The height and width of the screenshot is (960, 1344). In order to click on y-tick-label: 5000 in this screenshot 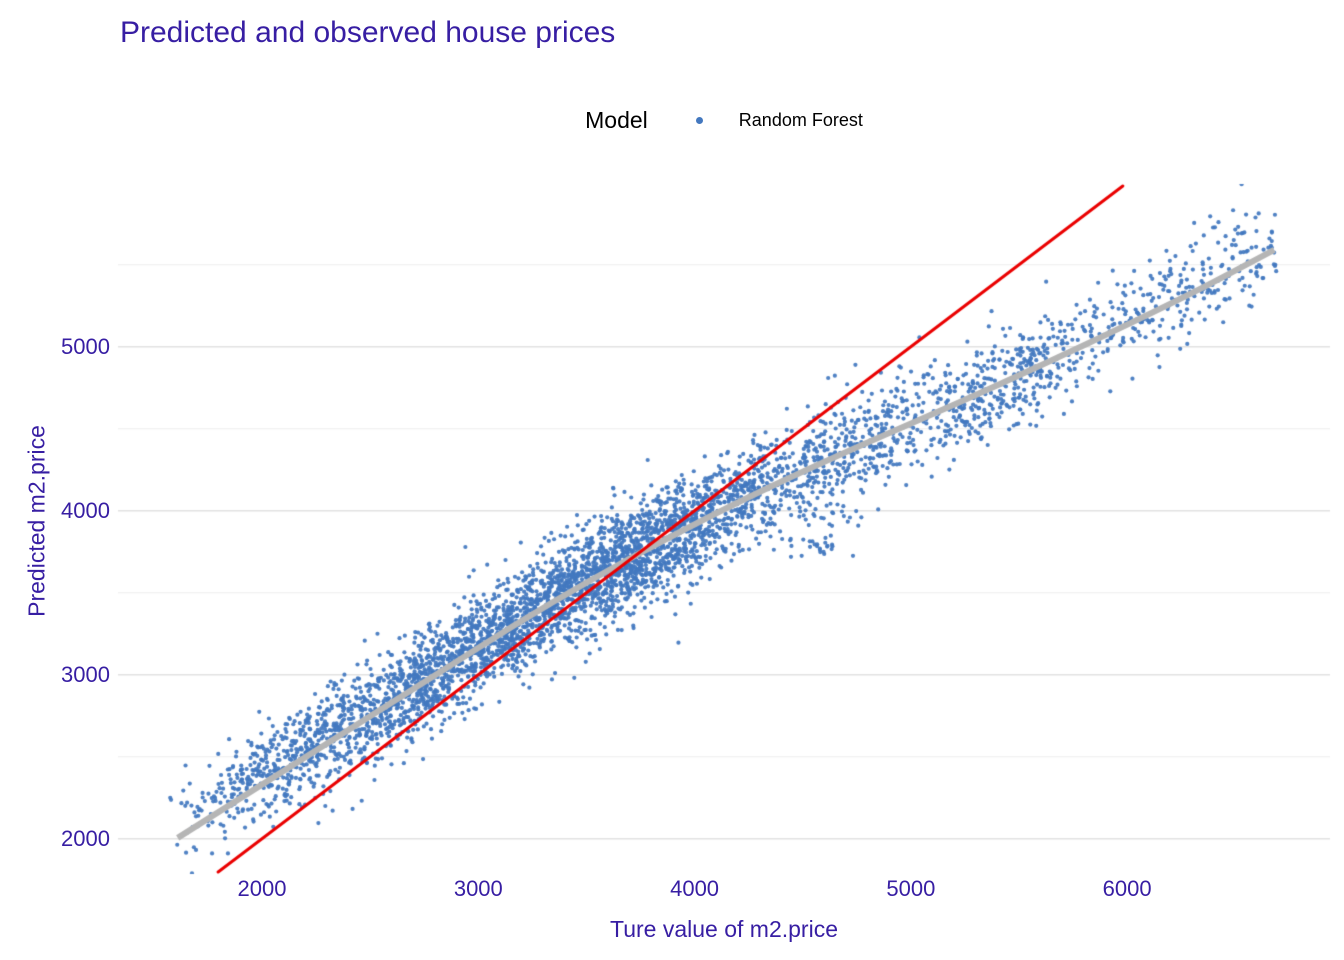, I will do `click(85, 346)`.